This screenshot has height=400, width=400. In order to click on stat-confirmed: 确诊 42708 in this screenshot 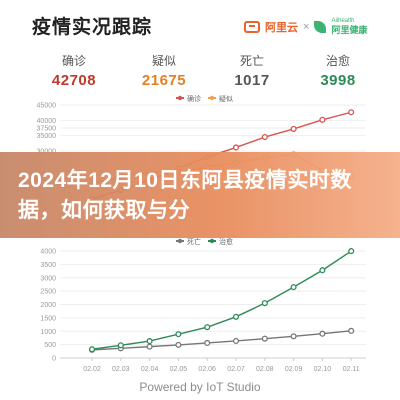, I will do `click(74, 70)`.